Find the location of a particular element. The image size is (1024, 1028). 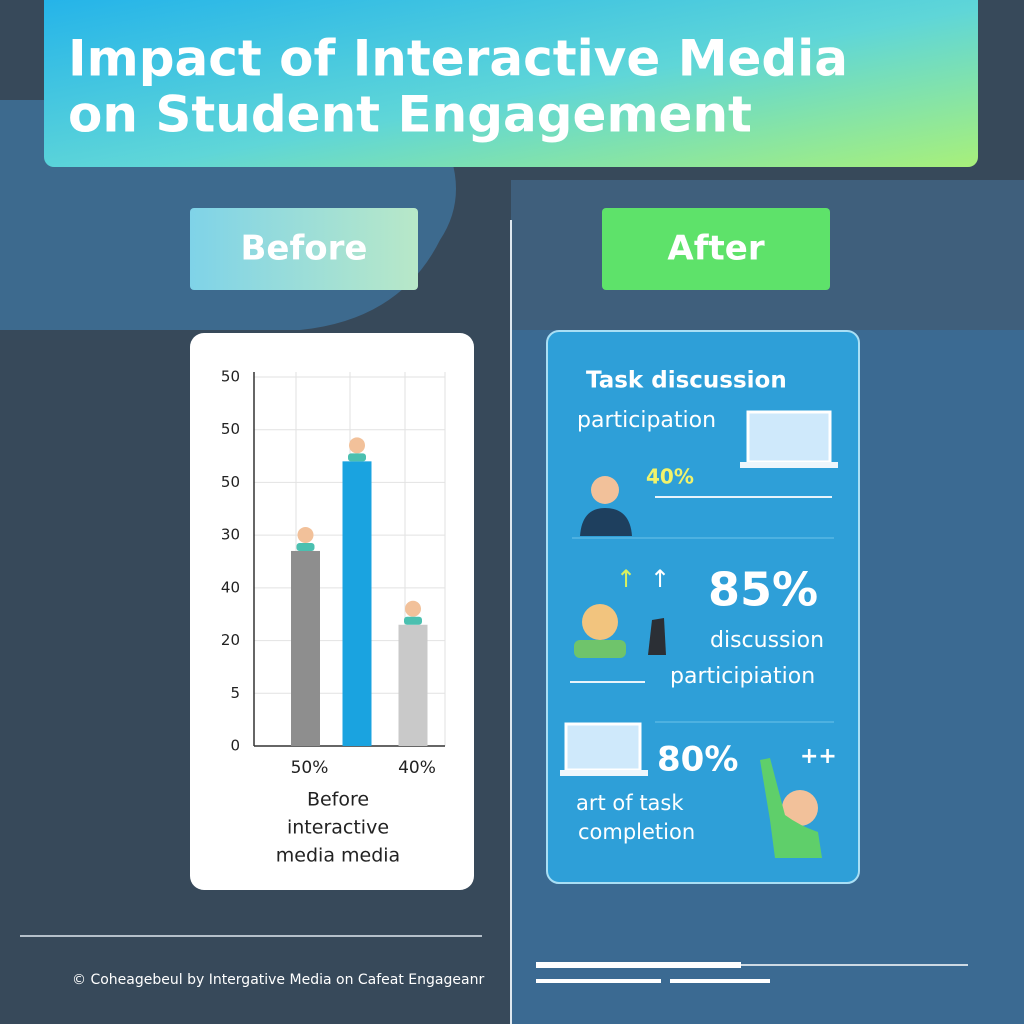

before-label: Before is located at coordinates (304, 249).